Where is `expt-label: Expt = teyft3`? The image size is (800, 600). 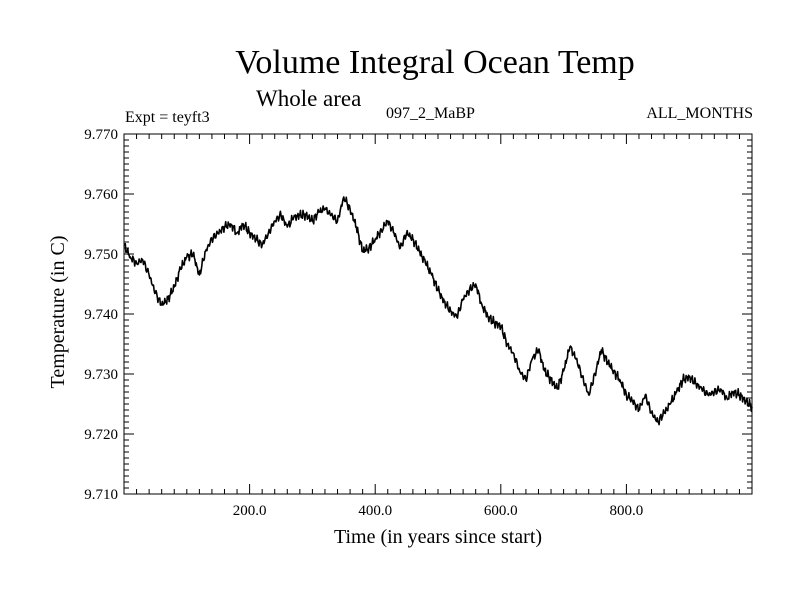
expt-label: Expt = teyft3 is located at coordinates (167, 117).